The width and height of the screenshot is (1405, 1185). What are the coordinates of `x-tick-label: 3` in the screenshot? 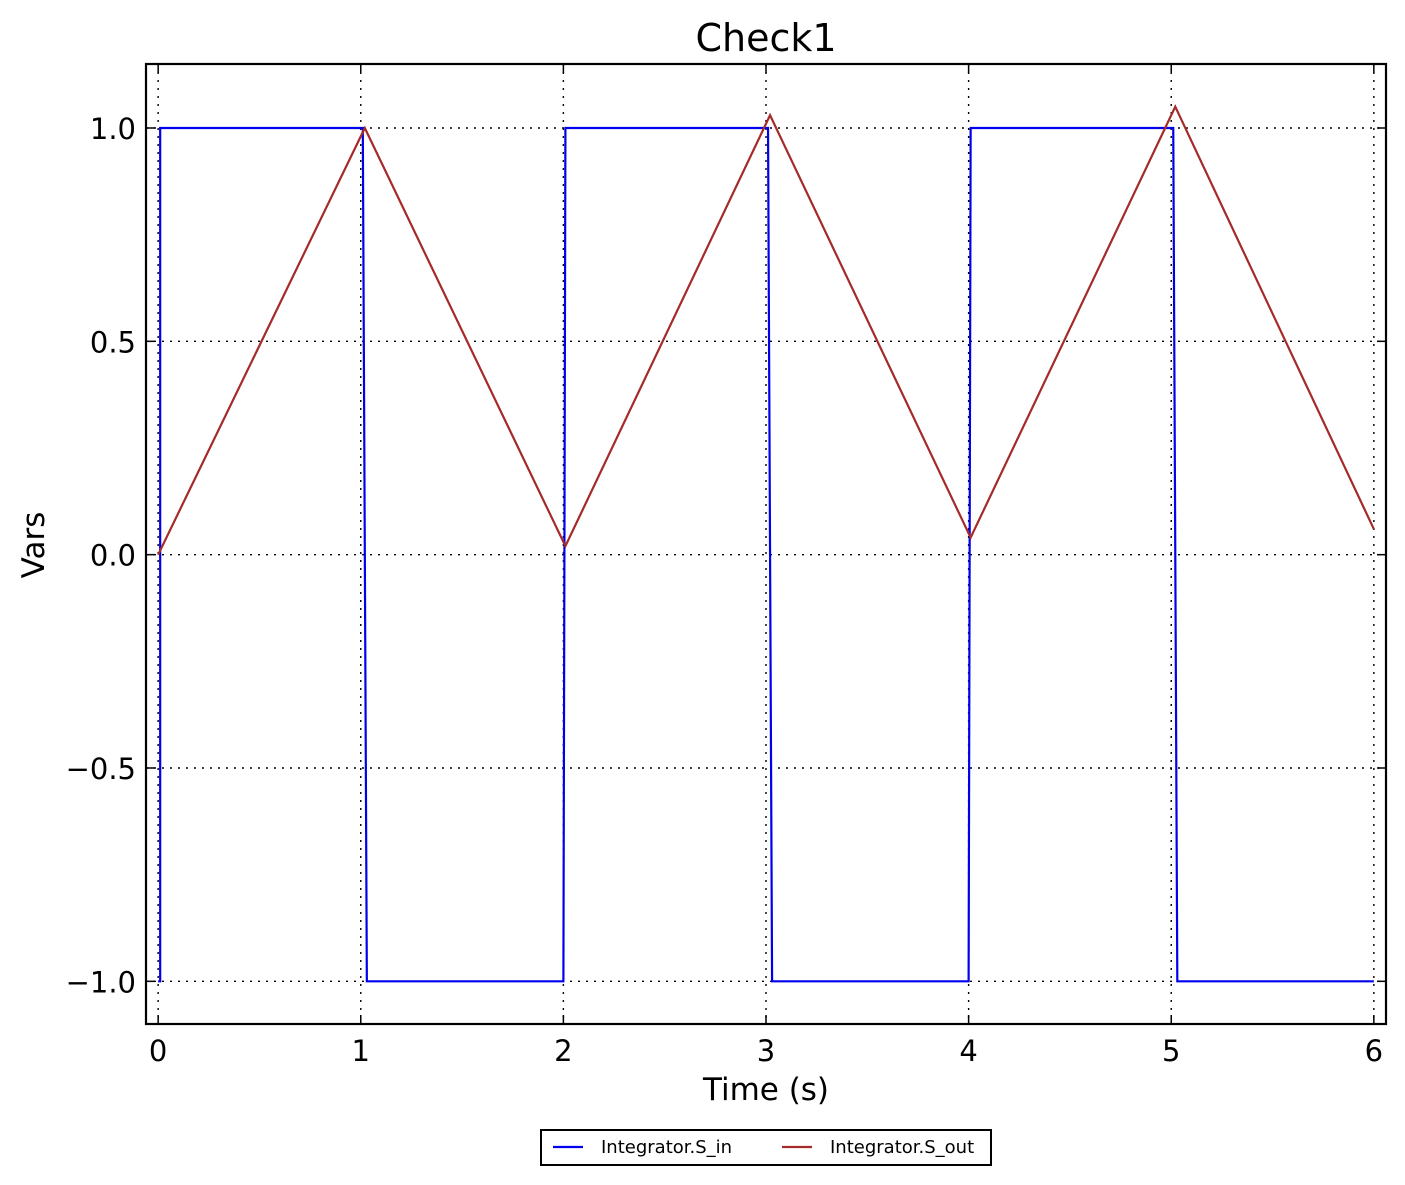 It's located at (766, 1051).